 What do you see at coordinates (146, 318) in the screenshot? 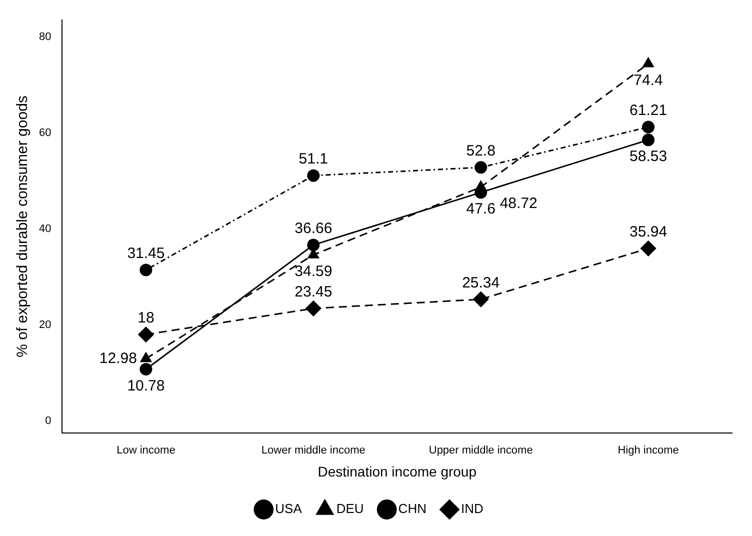
I see `data-label: 18` at bounding box center [146, 318].